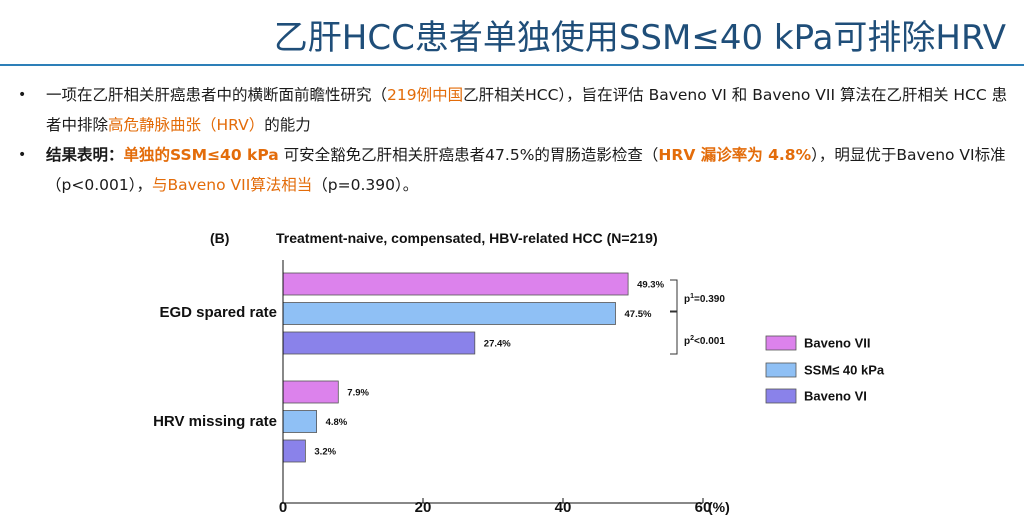 The image size is (1024, 519). What do you see at coordinates (719, 507) in the screenshot?
I see `x-axis-unit: (%)` at bounding box center [719, 507].